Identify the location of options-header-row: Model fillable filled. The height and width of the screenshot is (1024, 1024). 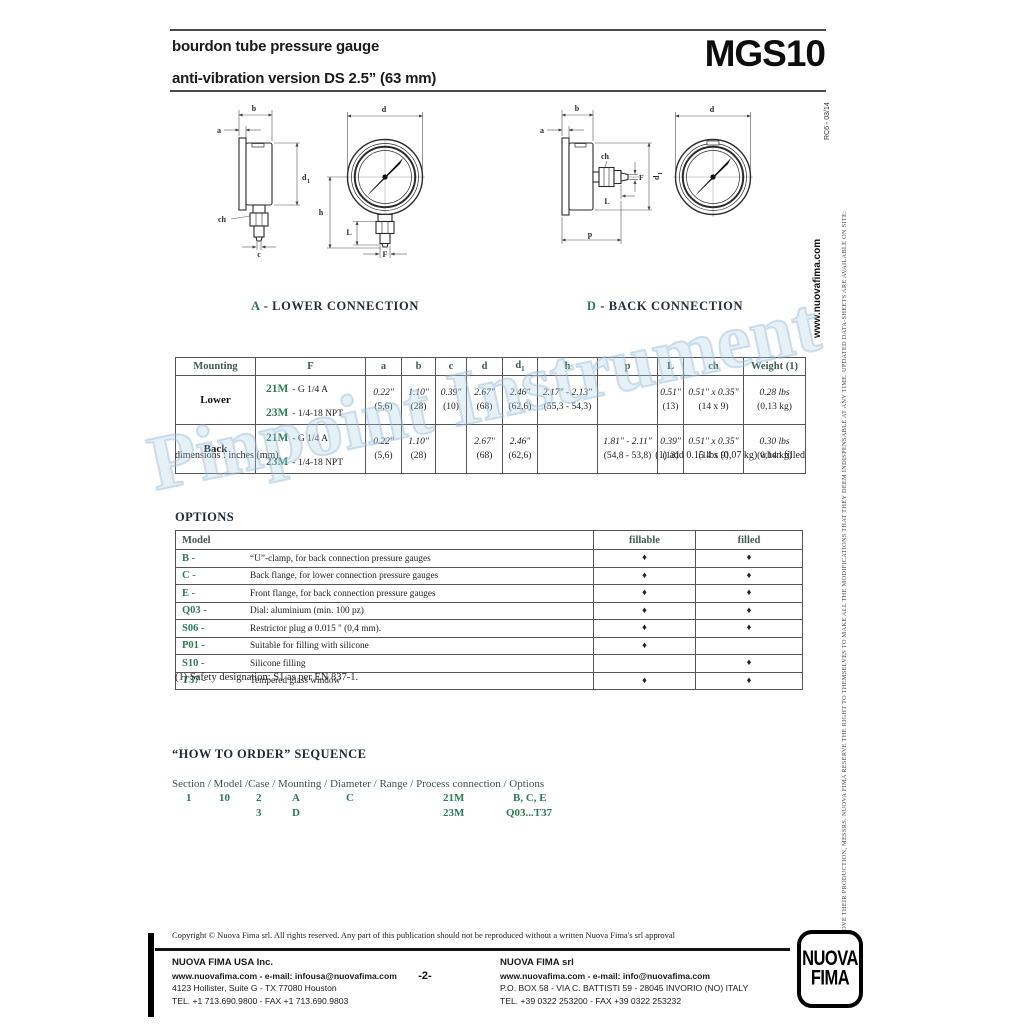
(489, 540).